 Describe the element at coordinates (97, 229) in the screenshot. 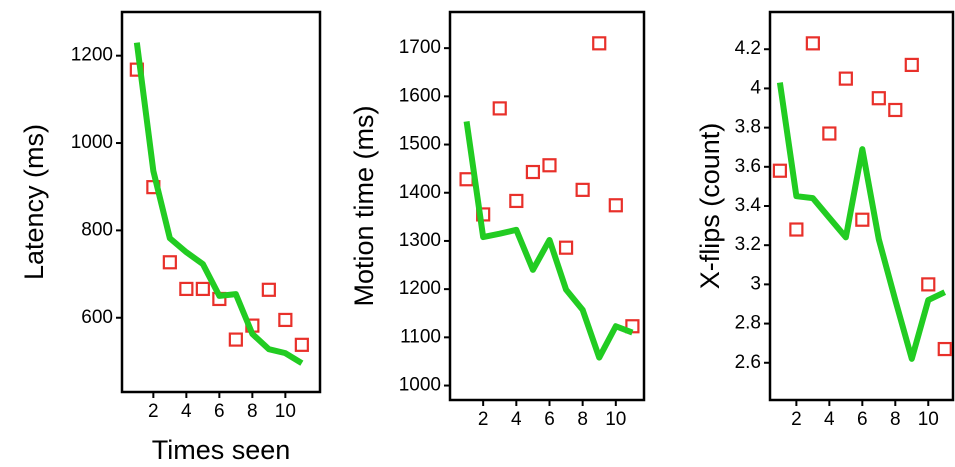

I see `y-tick-label: 800` at that location.